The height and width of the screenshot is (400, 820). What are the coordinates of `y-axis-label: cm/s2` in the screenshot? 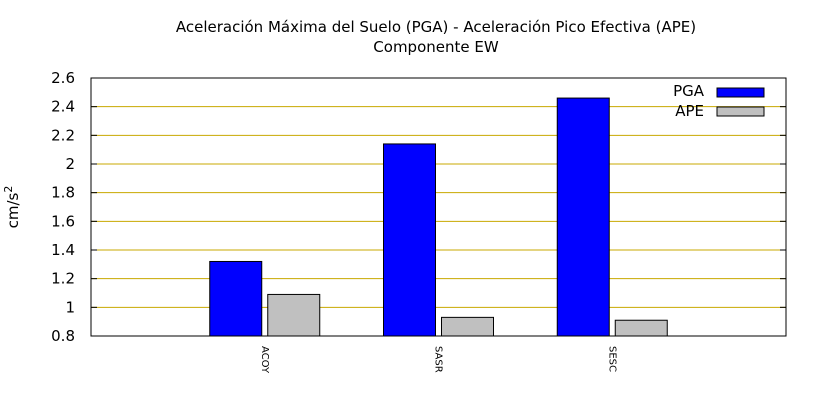 It's located at (12, 207).